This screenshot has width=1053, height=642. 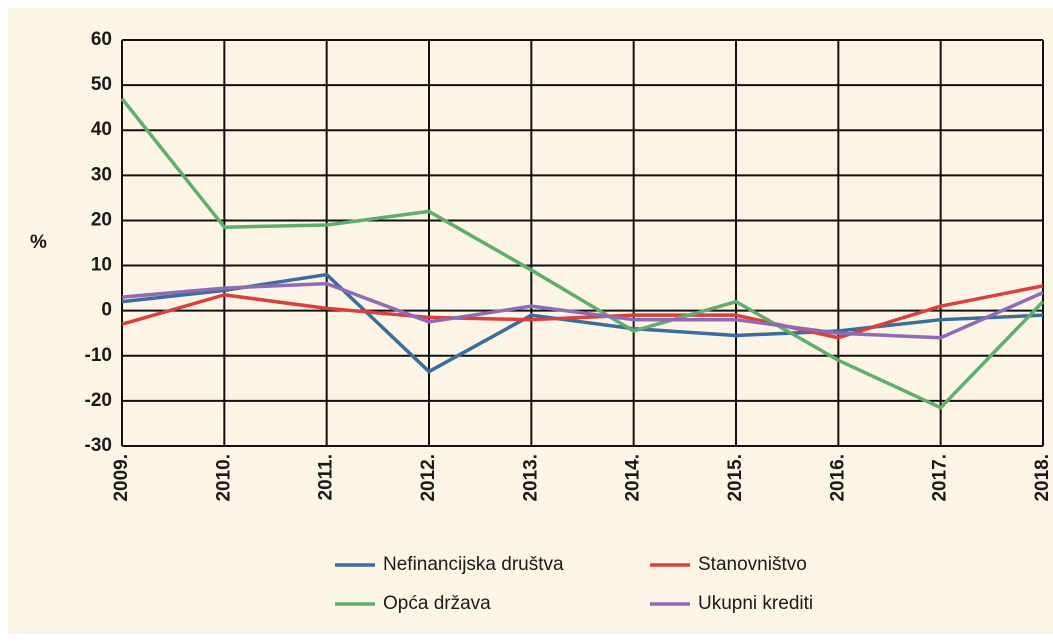 What do you see at coordinates (473, 564) in the screenshot?
I see `legend-label: Nefinancijska društva` at bounding box center [473, 564].